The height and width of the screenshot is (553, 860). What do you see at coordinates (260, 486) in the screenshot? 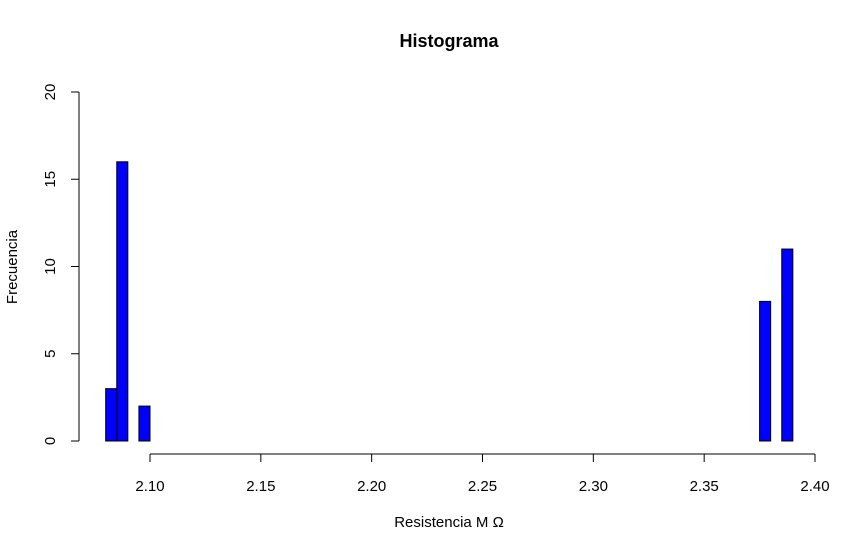
I see `x-tick-label: 2.15` at bounding box center [260, 486].